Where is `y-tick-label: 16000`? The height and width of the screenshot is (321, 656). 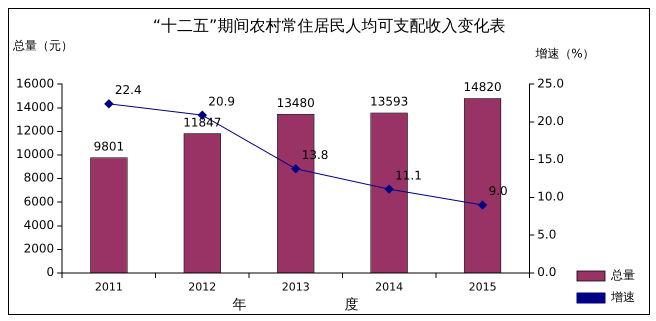
y-tick-label: 16000 is located at coordinates (35, 83).